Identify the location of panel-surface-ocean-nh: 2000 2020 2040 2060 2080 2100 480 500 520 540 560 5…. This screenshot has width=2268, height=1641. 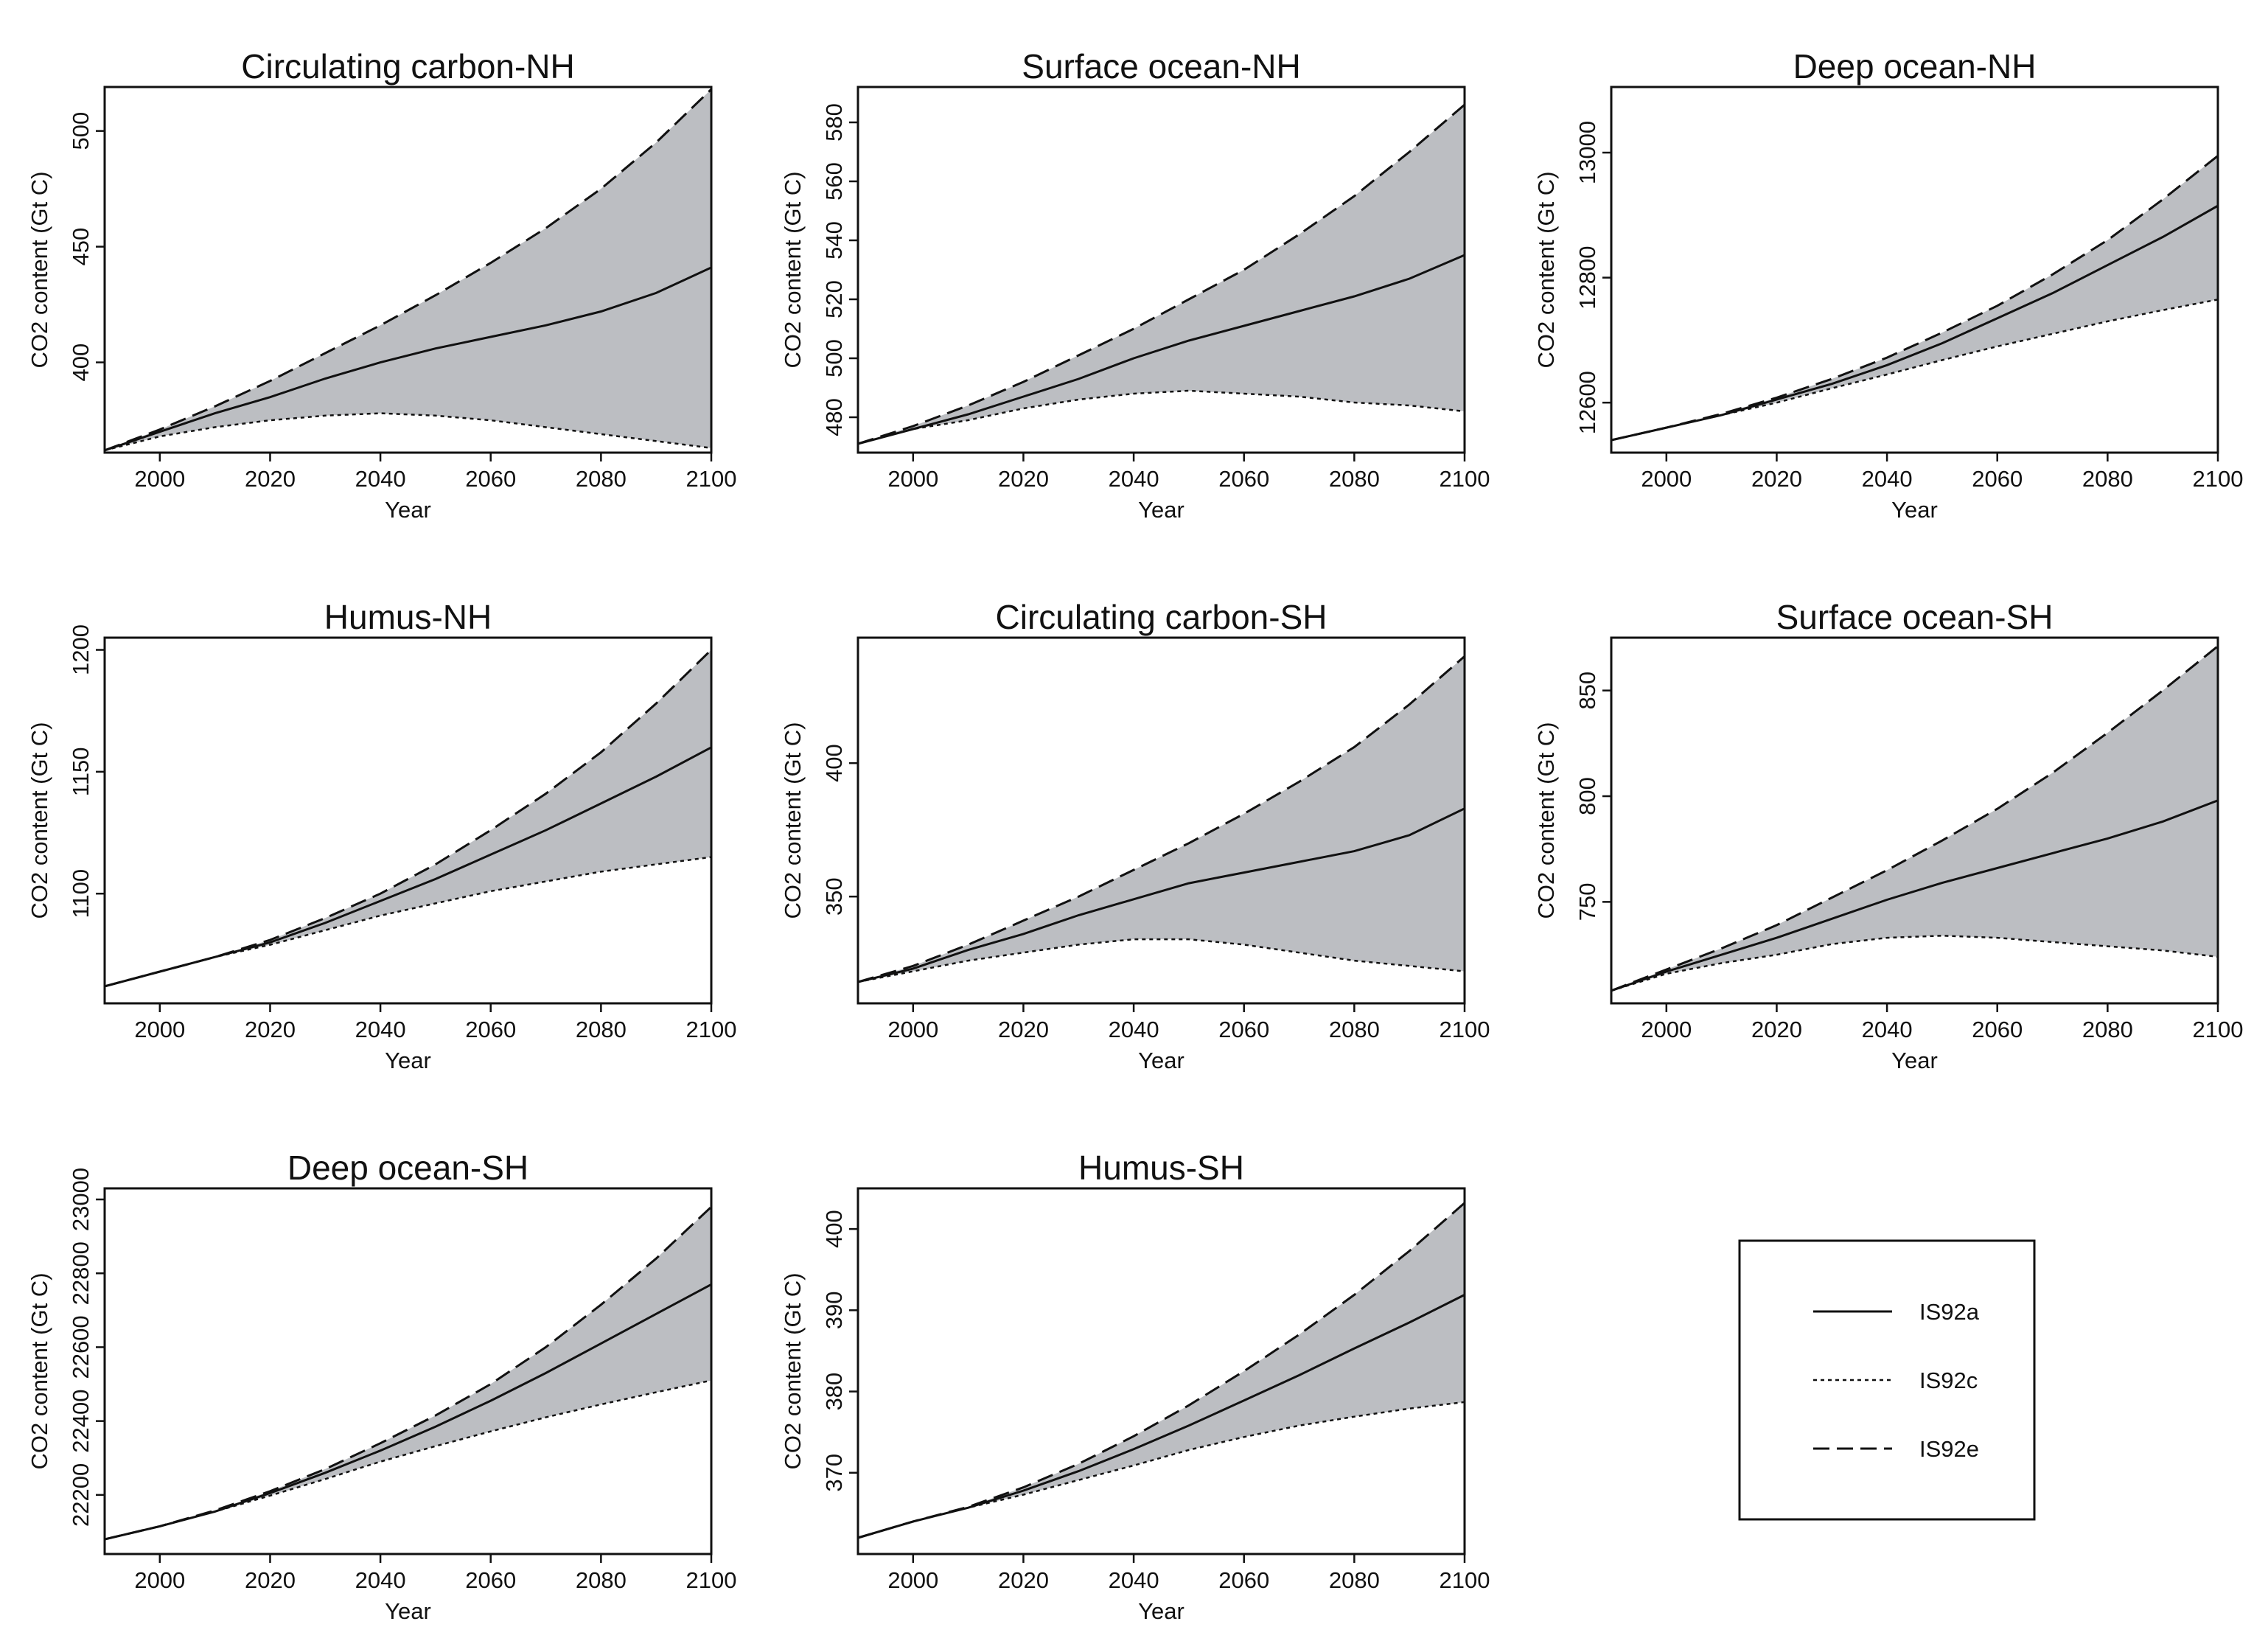
(1135, 285).